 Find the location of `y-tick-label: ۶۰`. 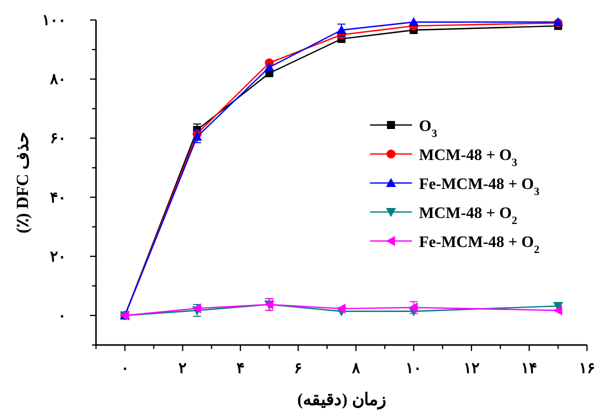

y-tick-label: ۶۰ is located at coordinates (58, 139).